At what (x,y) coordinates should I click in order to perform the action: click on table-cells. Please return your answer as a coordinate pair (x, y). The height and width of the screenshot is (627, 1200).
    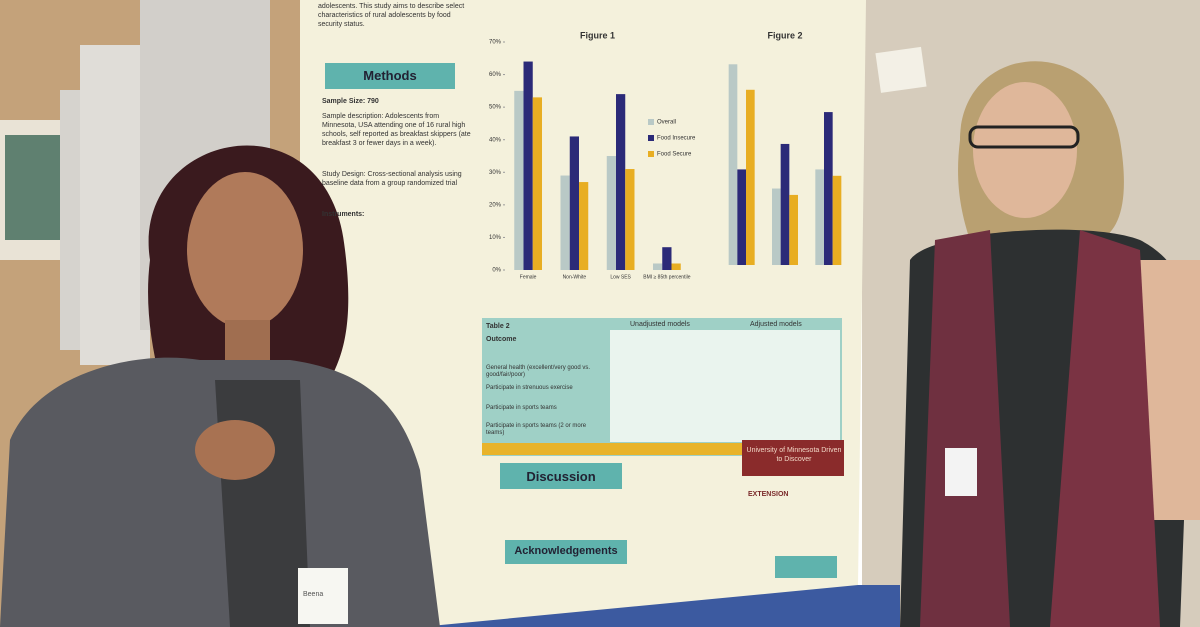
    Looking at the image, I should click on (725, 386).